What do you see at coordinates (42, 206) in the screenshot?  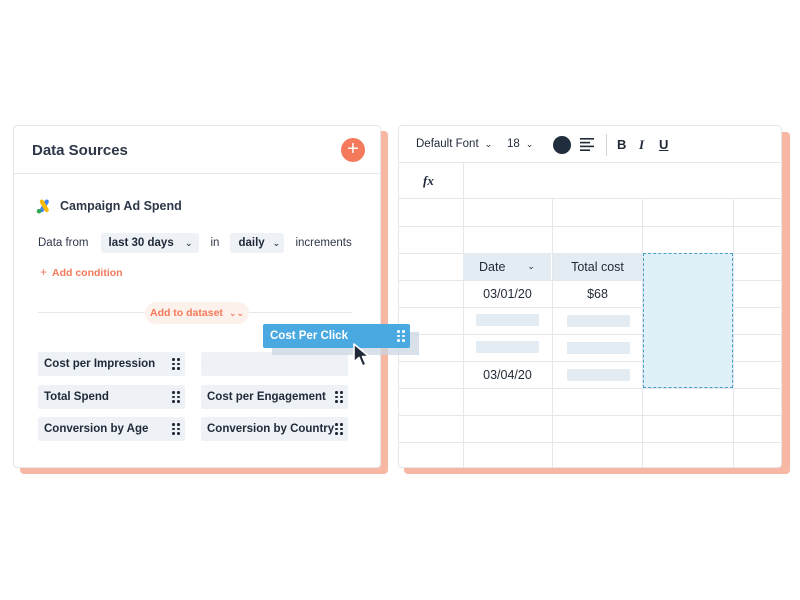 I see `google-ads-logo-icon` at bounding box center [42, 206].